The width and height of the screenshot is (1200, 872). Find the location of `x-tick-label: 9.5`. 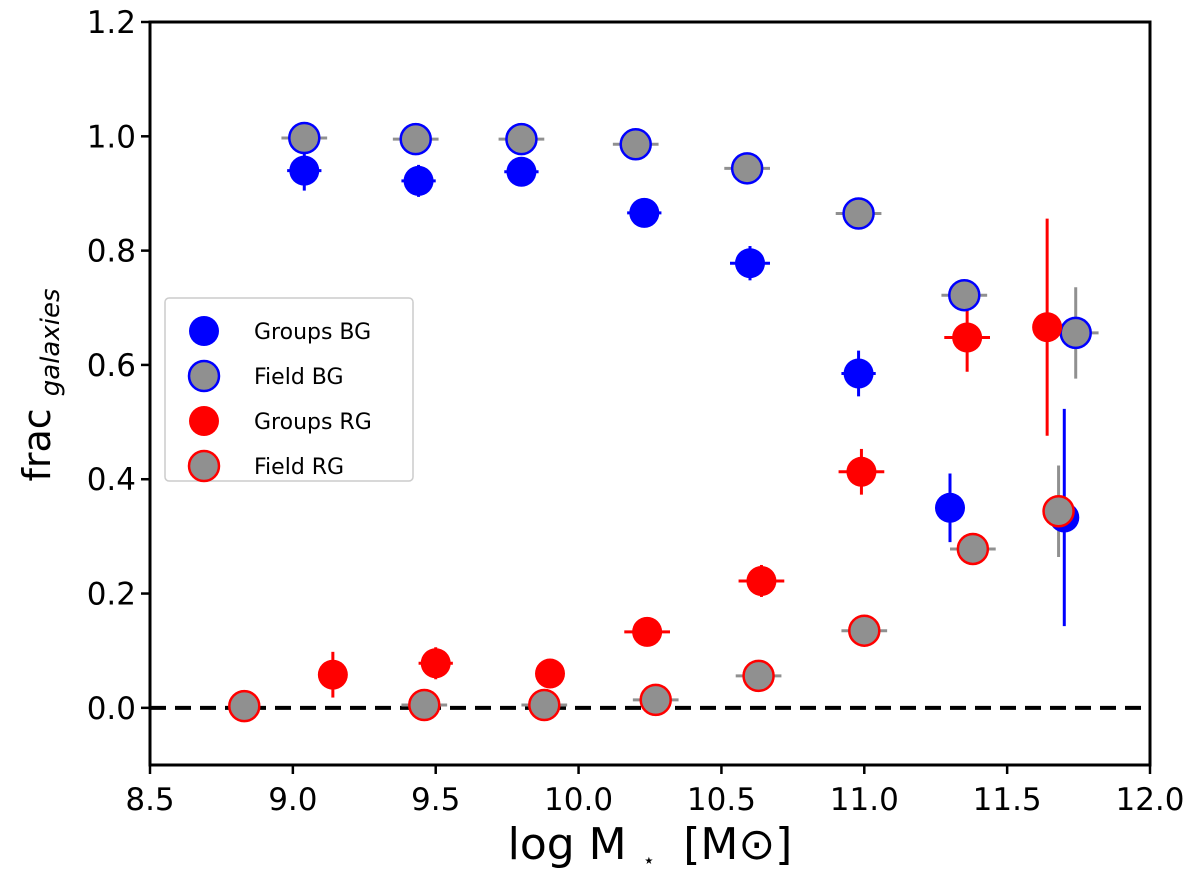

x-tick-label: 9.5 is located at coordinates (435, 800).